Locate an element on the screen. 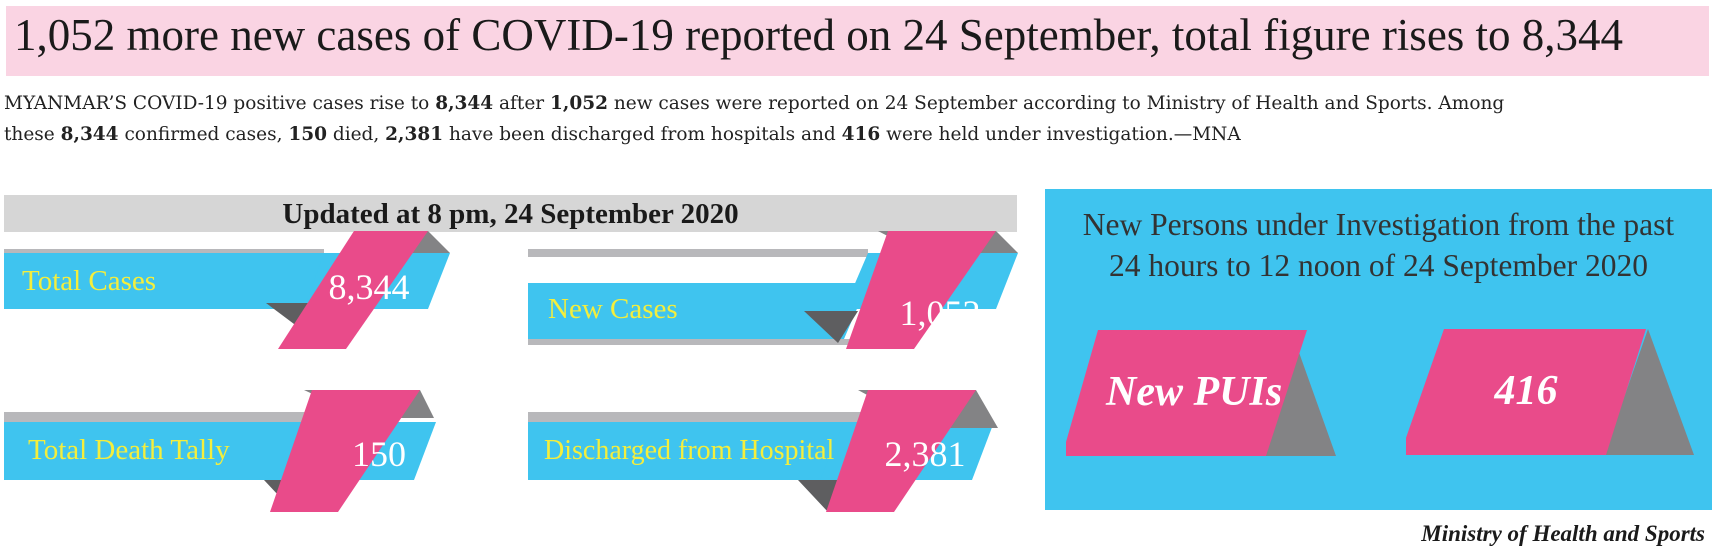 This screenshot has width=1715, height=560. stat-discharged-label: Discharged from Hospital is located at coordinates (689, 450).